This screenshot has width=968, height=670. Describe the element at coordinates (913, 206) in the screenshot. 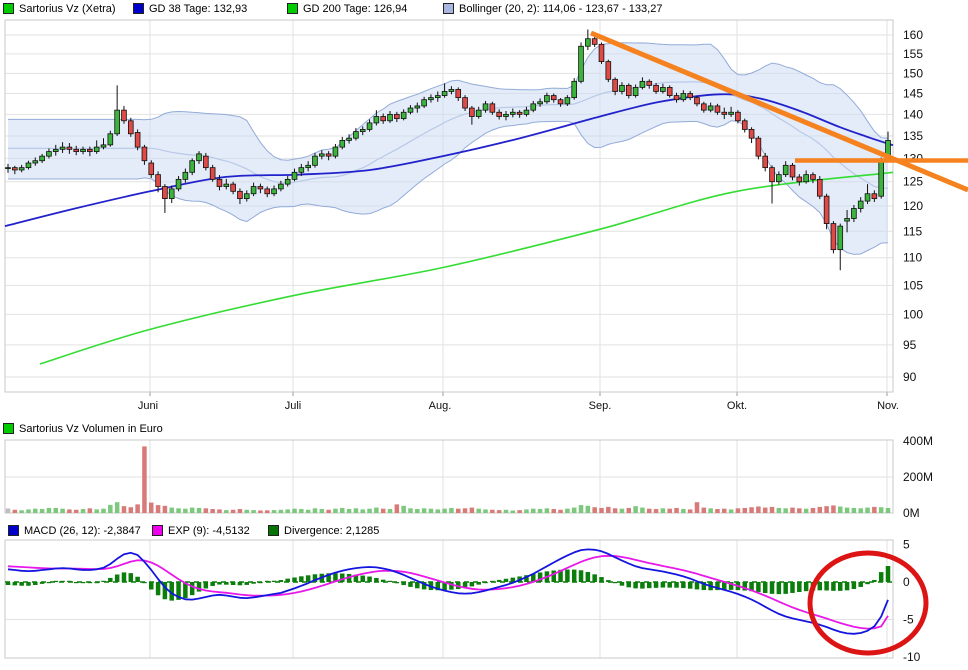

I see `svg-text: 120` at that location.